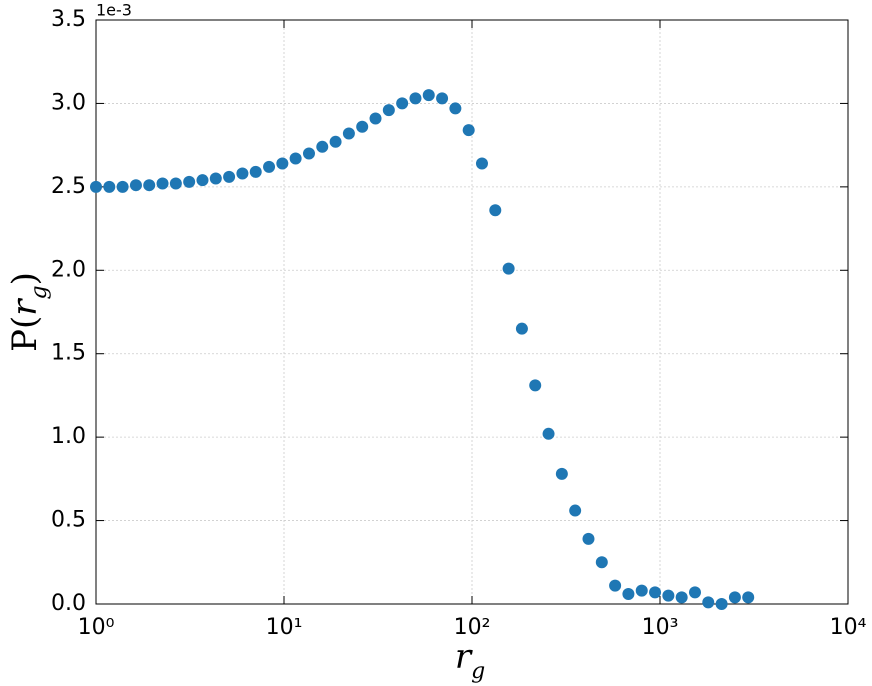 The width and height of the screenshot is (872, 686). What do you see at coordinates (284, 627) in the screenshot?
I see `x-tick-label: 10¹` at bounding box center [284, 627].